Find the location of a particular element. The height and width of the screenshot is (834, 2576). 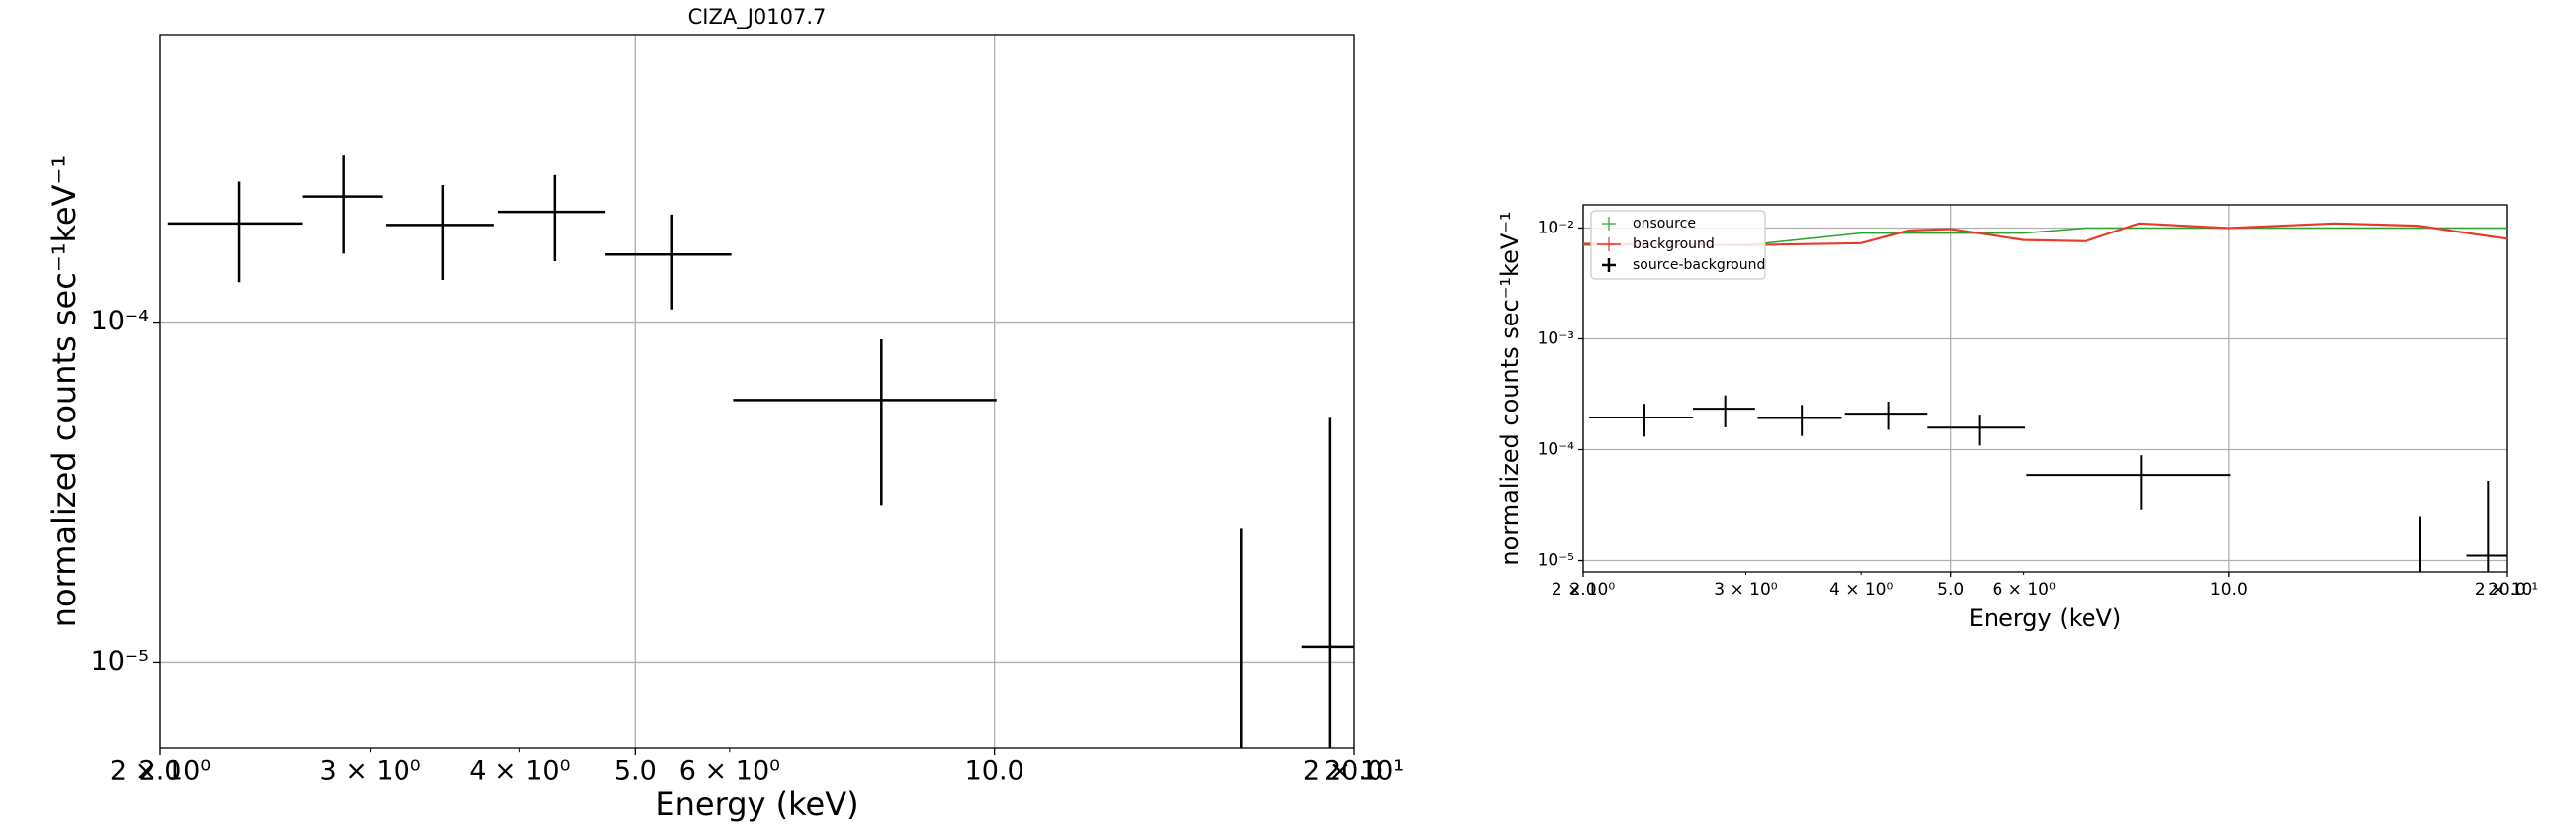

legend-label: source-background is located at coordinates (1699, 265).